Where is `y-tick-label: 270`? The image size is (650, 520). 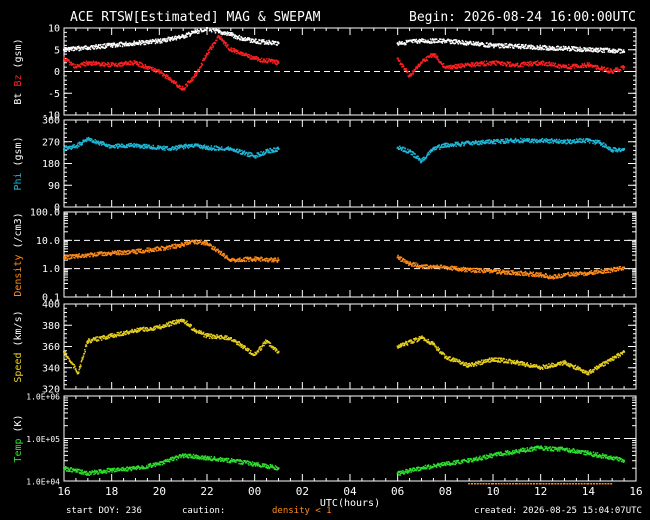 y-tick-label: 270 is located at coordinates (51, 142).